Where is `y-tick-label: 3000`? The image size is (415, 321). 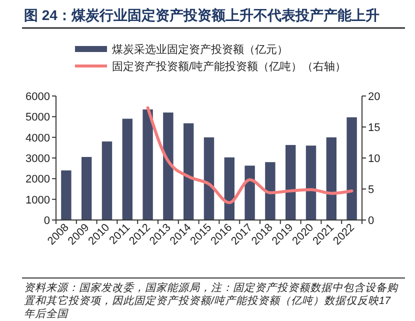
y-tick-label: 3000 is located at coordinates (38, 159).